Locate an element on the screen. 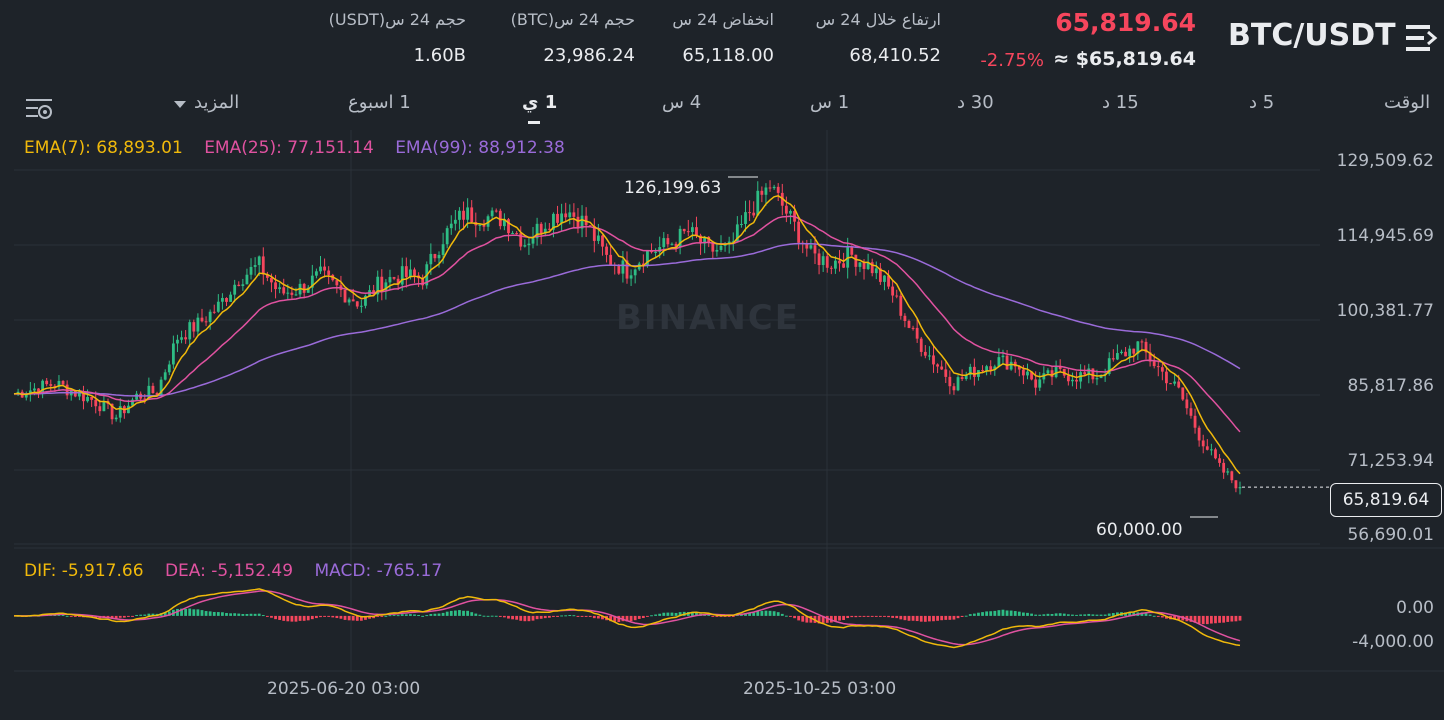  interval-5m: 5 د is located at coordinates (1262, 102).